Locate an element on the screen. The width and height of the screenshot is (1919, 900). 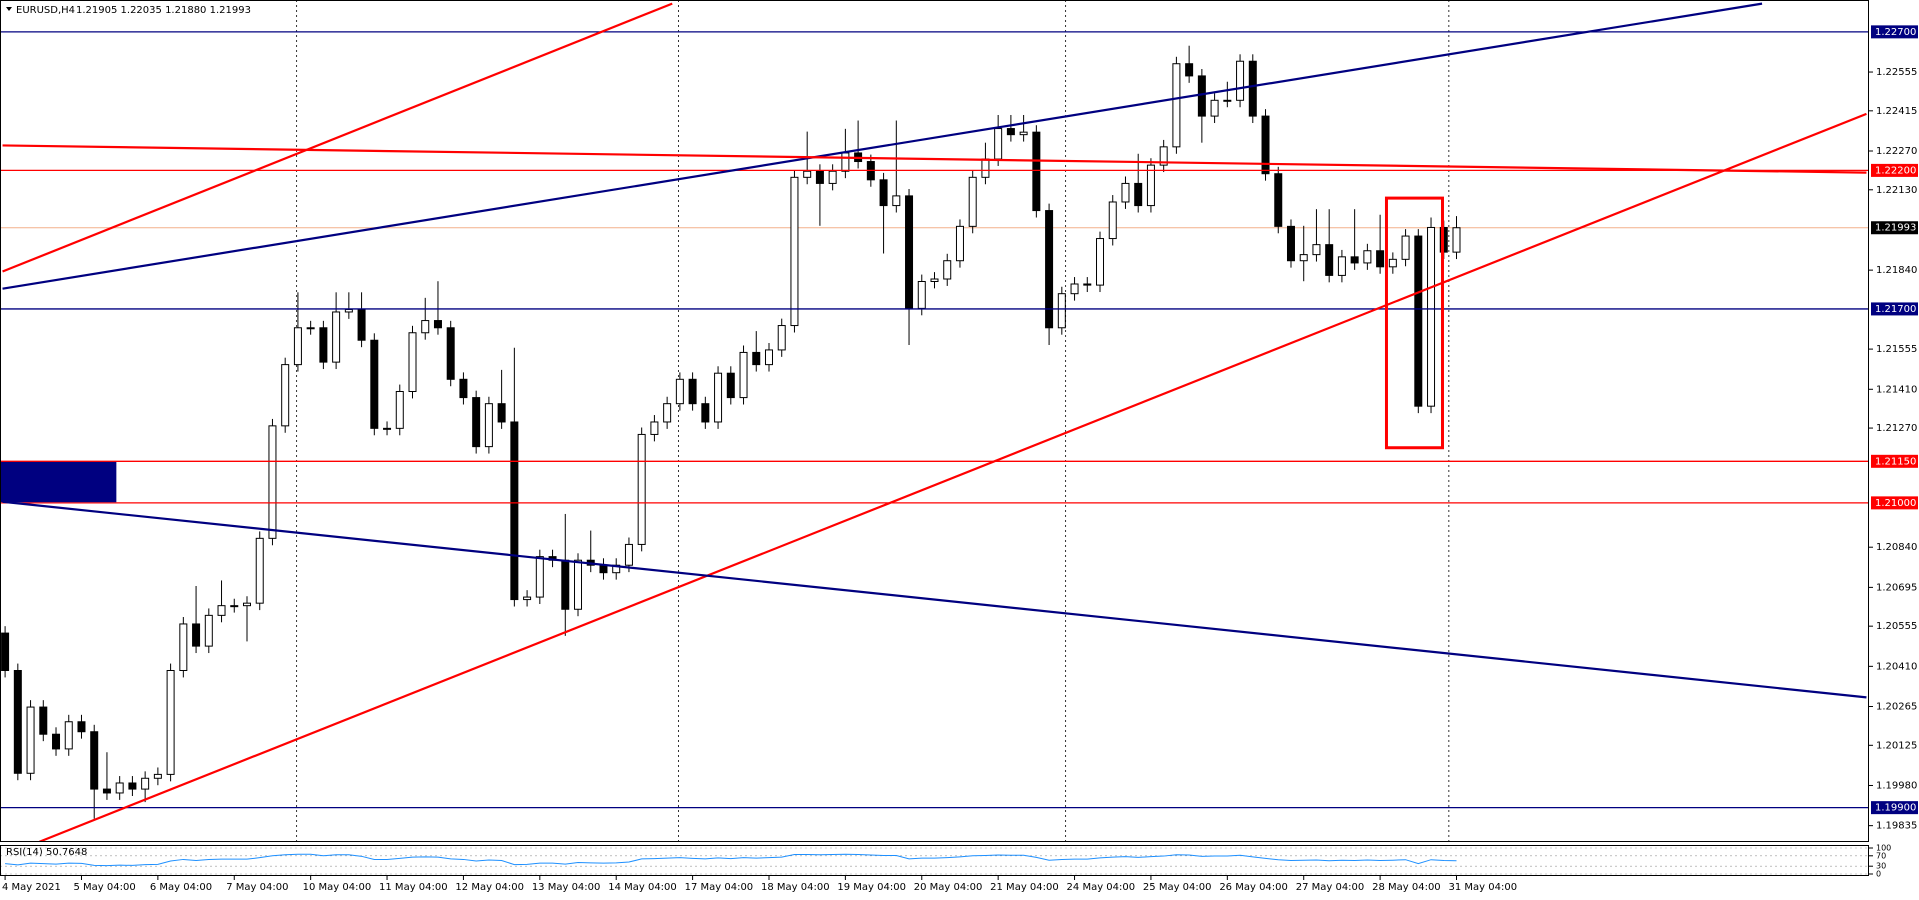
y-tick-label: 1.22130 is located at coordinates (1896, 190).